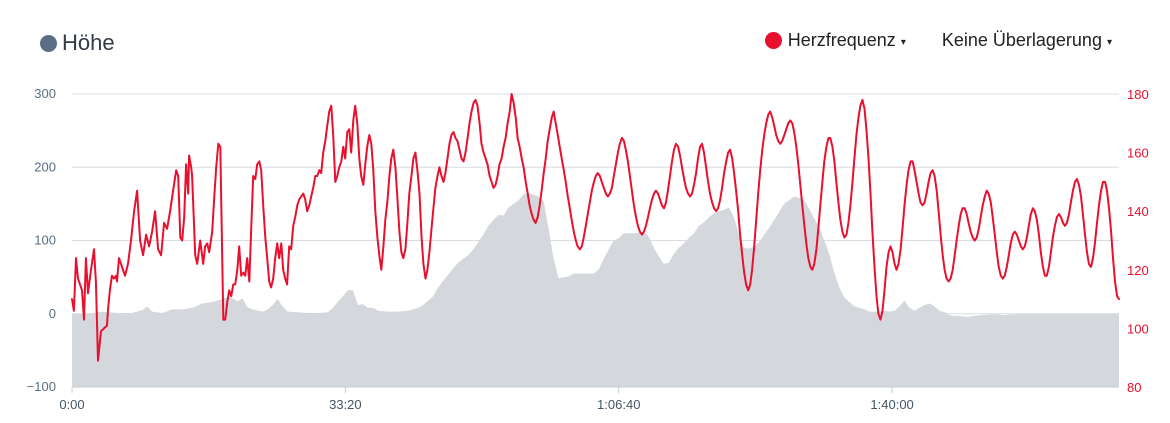 The image size is (1170, 423). Describe the element at coordinates (345, 404) in the screenshot. I see `x-tick-label: 33:20` at that location.